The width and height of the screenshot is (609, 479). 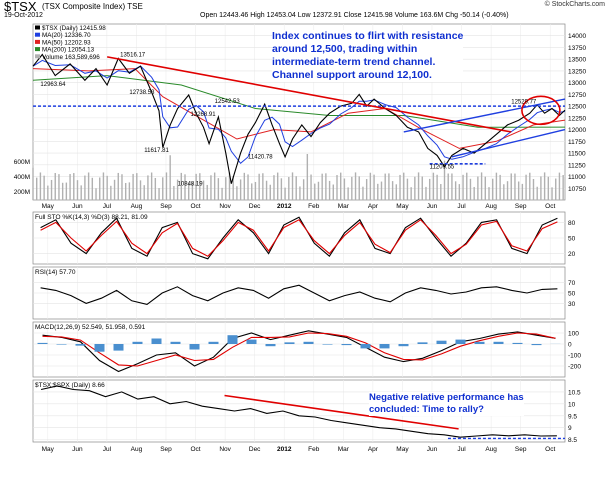 What do you see at coordinates (55, 272) in the screenshot?
I see `rsi-title: RSI(14) 57.70` at bounding box center [55, 272].